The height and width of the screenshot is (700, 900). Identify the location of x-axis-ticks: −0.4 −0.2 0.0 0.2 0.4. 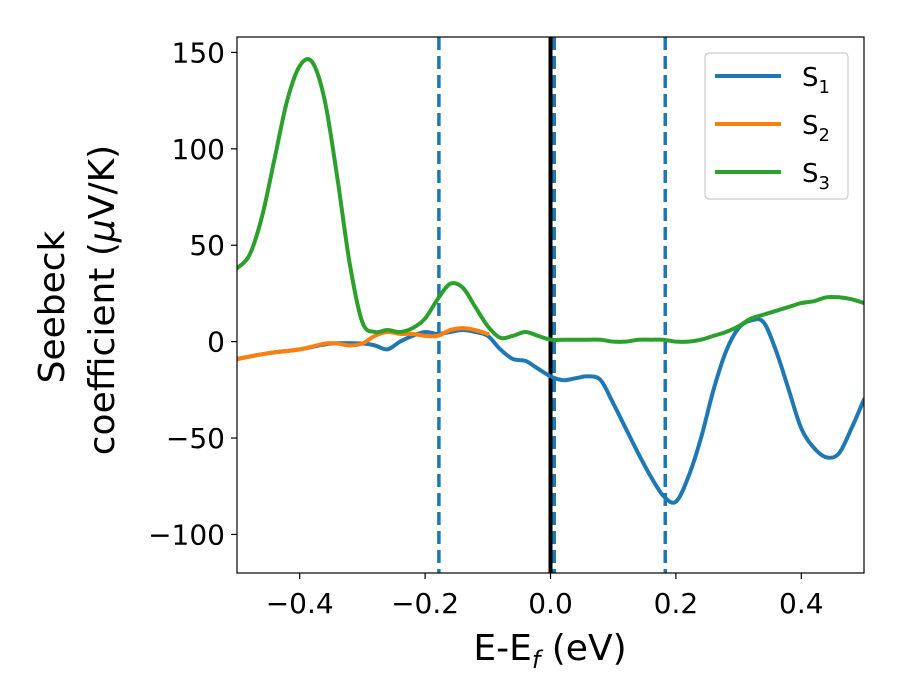
(545, 596).